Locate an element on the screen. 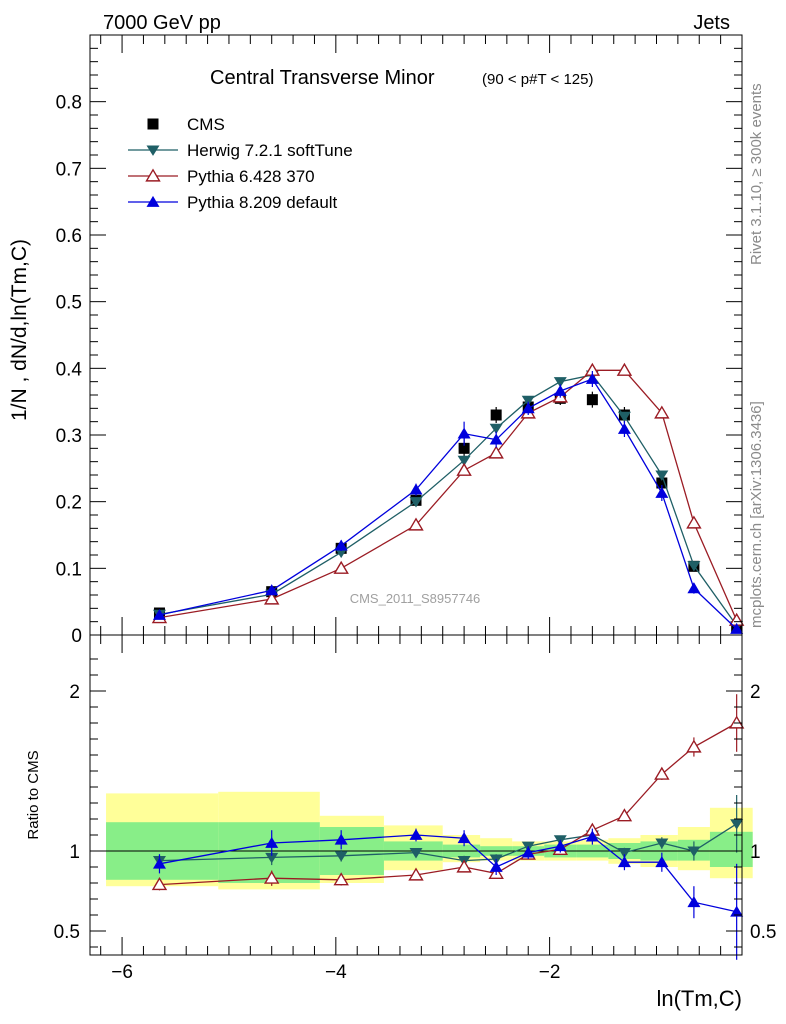  main-plot-title: Central Transverse Minor is located at coordinates (322, 78).